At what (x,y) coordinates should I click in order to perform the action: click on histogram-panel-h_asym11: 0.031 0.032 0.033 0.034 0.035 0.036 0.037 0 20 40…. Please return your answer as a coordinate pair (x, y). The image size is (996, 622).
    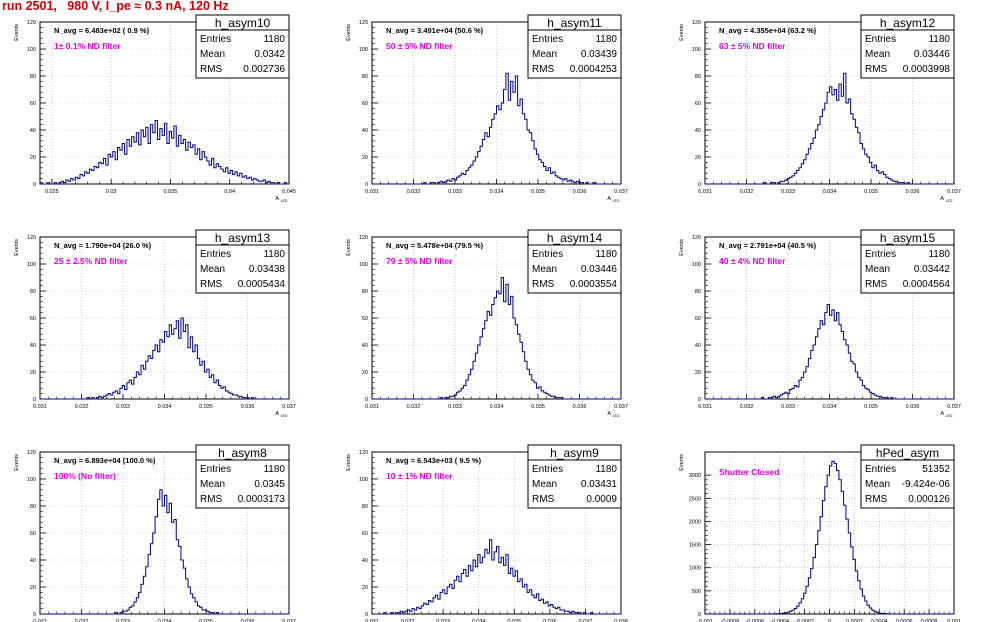
    Looking at the image, I should click on (487, 108).